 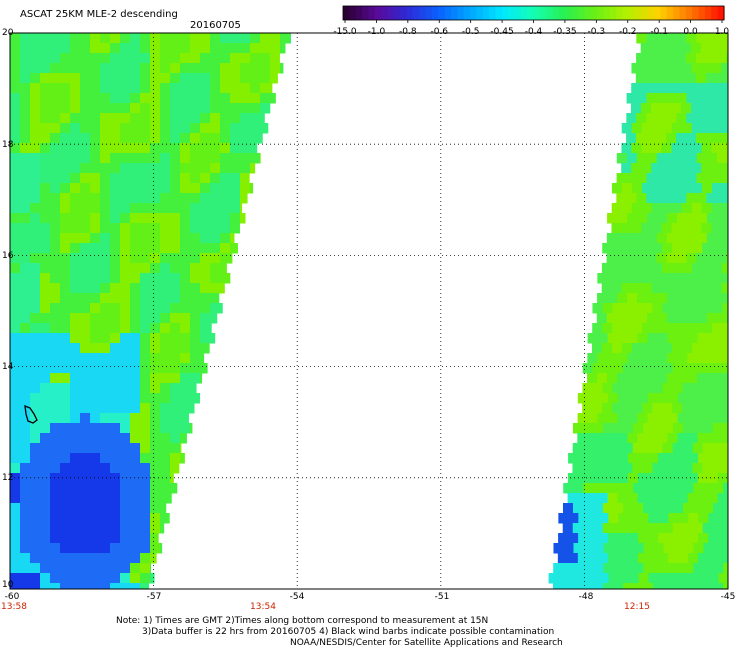 I want to click on lat-tick-12: 12, so click(x=8, y=478).